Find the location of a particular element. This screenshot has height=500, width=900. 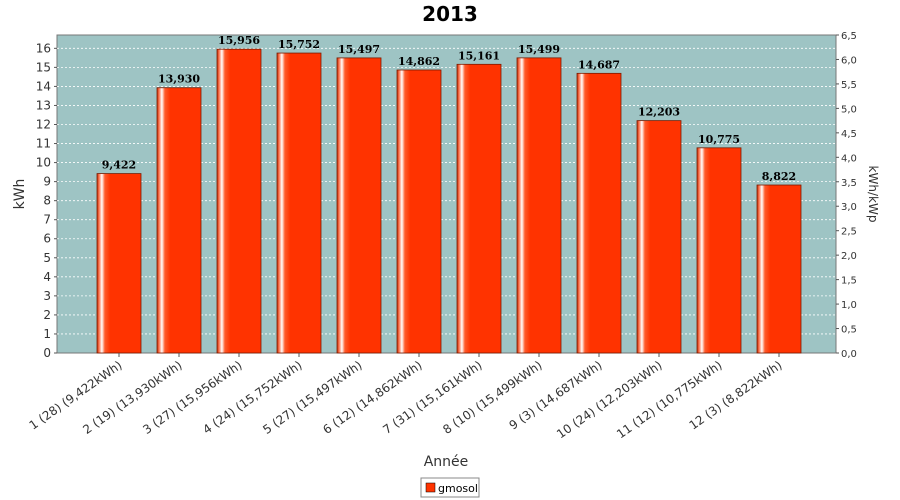

y-axis-label: kWh is located at coordinates (20, 194).